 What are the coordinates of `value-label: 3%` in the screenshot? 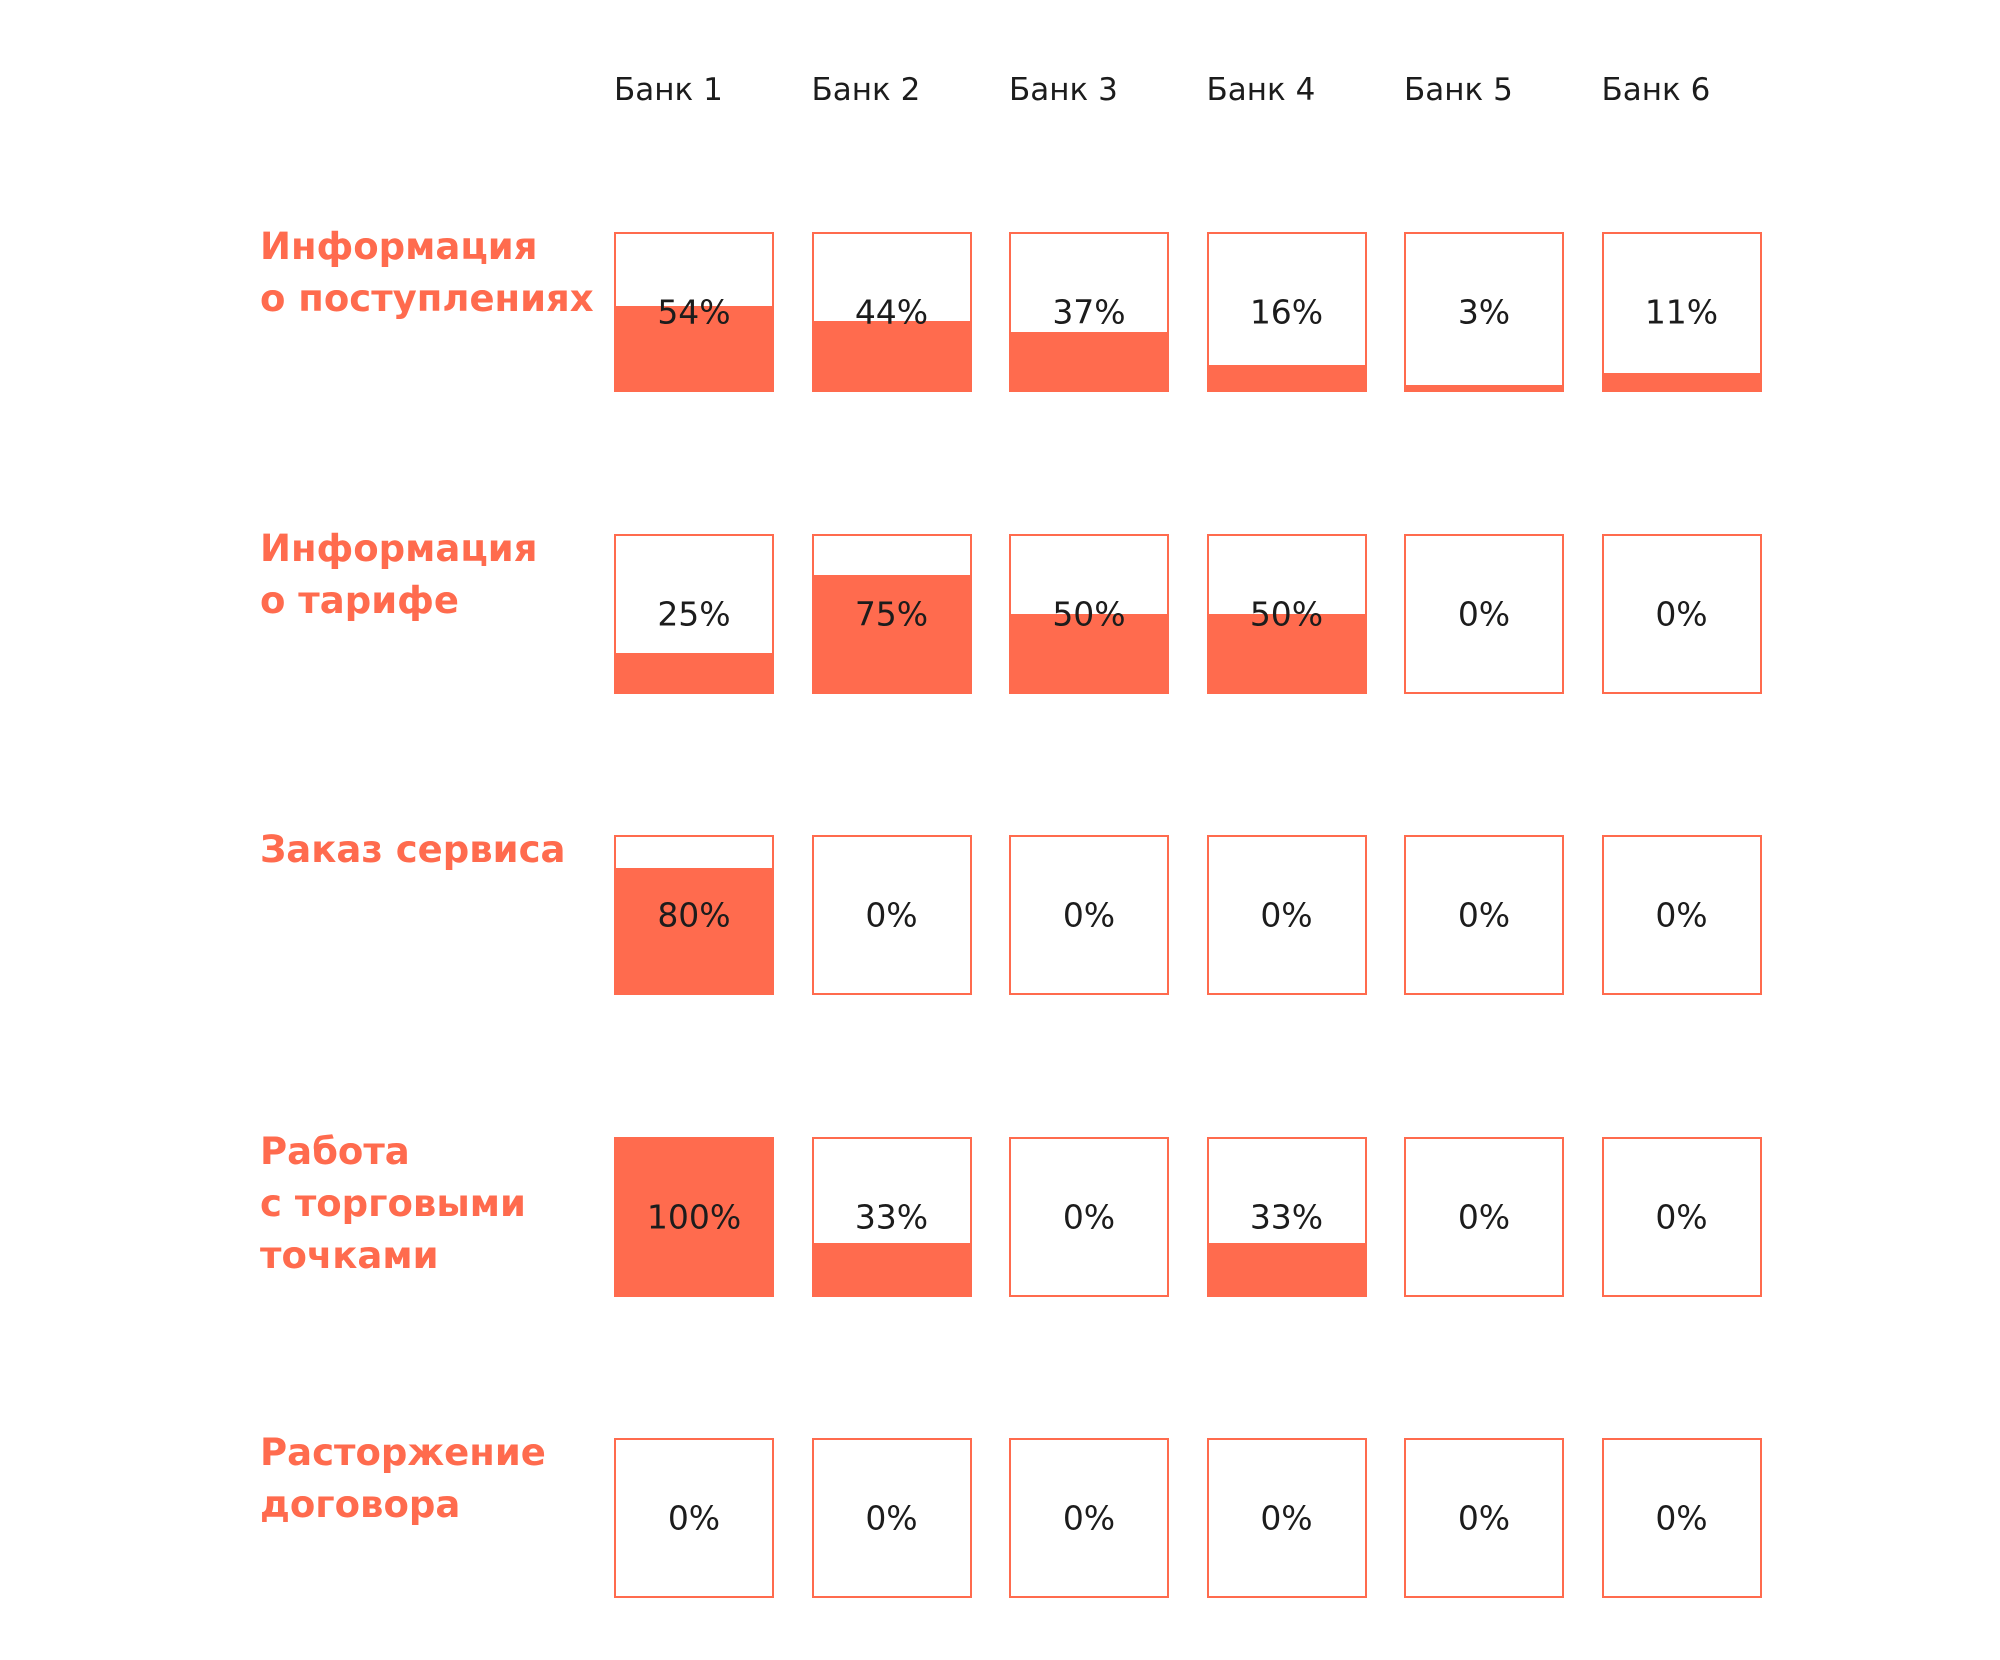 It's located at (1484, 312).